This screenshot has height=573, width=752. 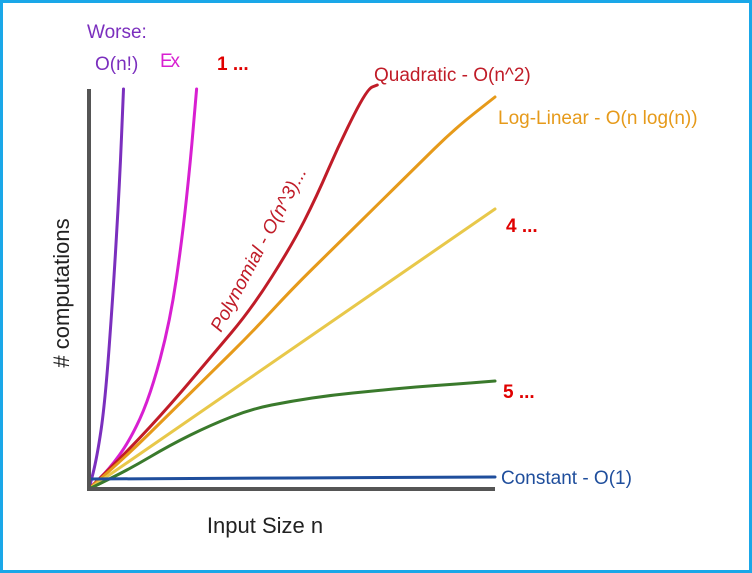 What do you see at coordinates (61, 292) in the screenshot?
I see `y-axis-title: # computations` at bounding box center [61, 292].